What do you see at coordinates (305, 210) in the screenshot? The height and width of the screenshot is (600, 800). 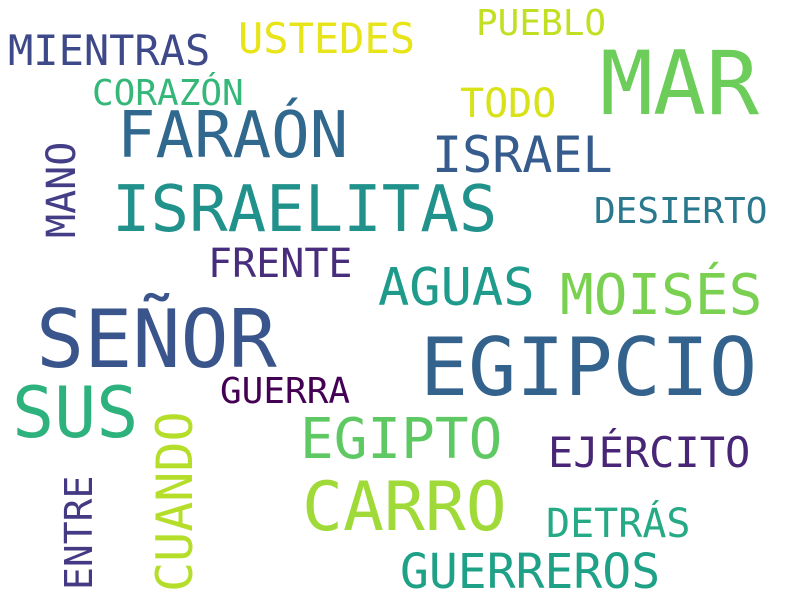 I see `word-israelitas: ISRAELITAS` at bounding box center [305, 210].